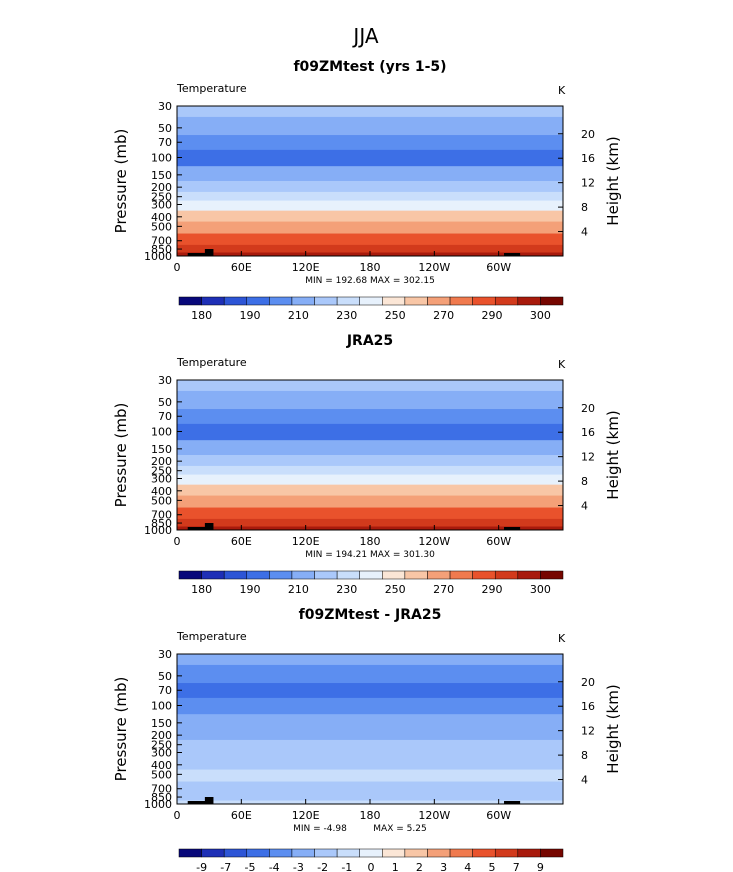 The width and height of the screenshot is (733, 872). What do you see at coordinates (161, 204) in the screenshot?
I see `y-tick-label: 300` at bounding box center [161, 204].